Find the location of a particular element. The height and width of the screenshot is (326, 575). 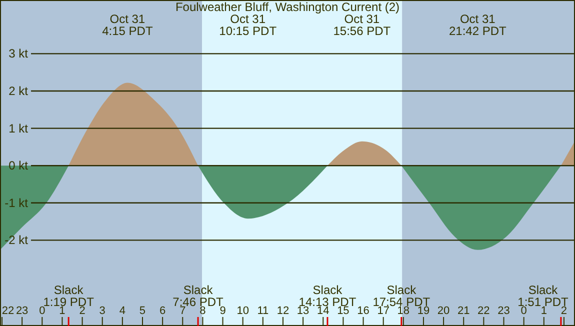

x-tick-label: 9 is located at coordinates (223, 311).